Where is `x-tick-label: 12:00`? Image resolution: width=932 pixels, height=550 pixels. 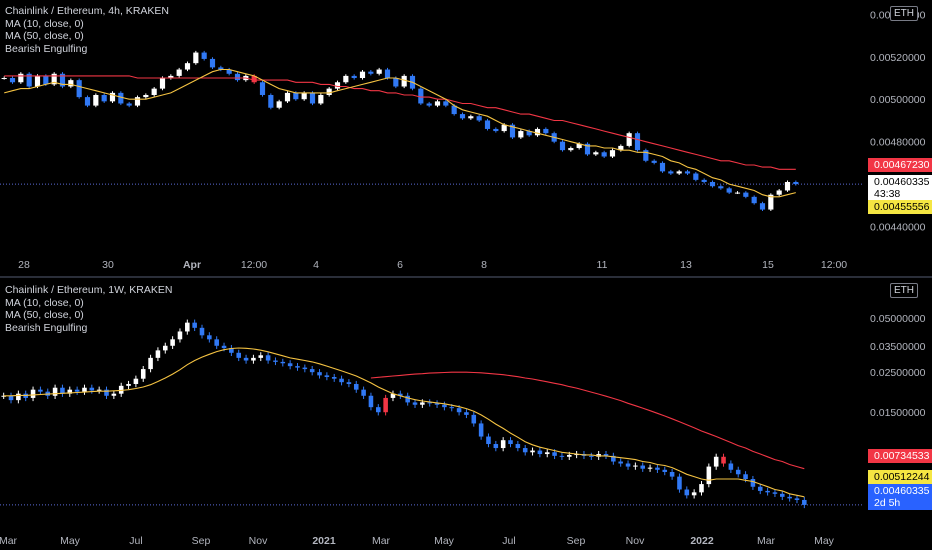 x-tick-label: 12:00 is located at coordinates (254, 265).